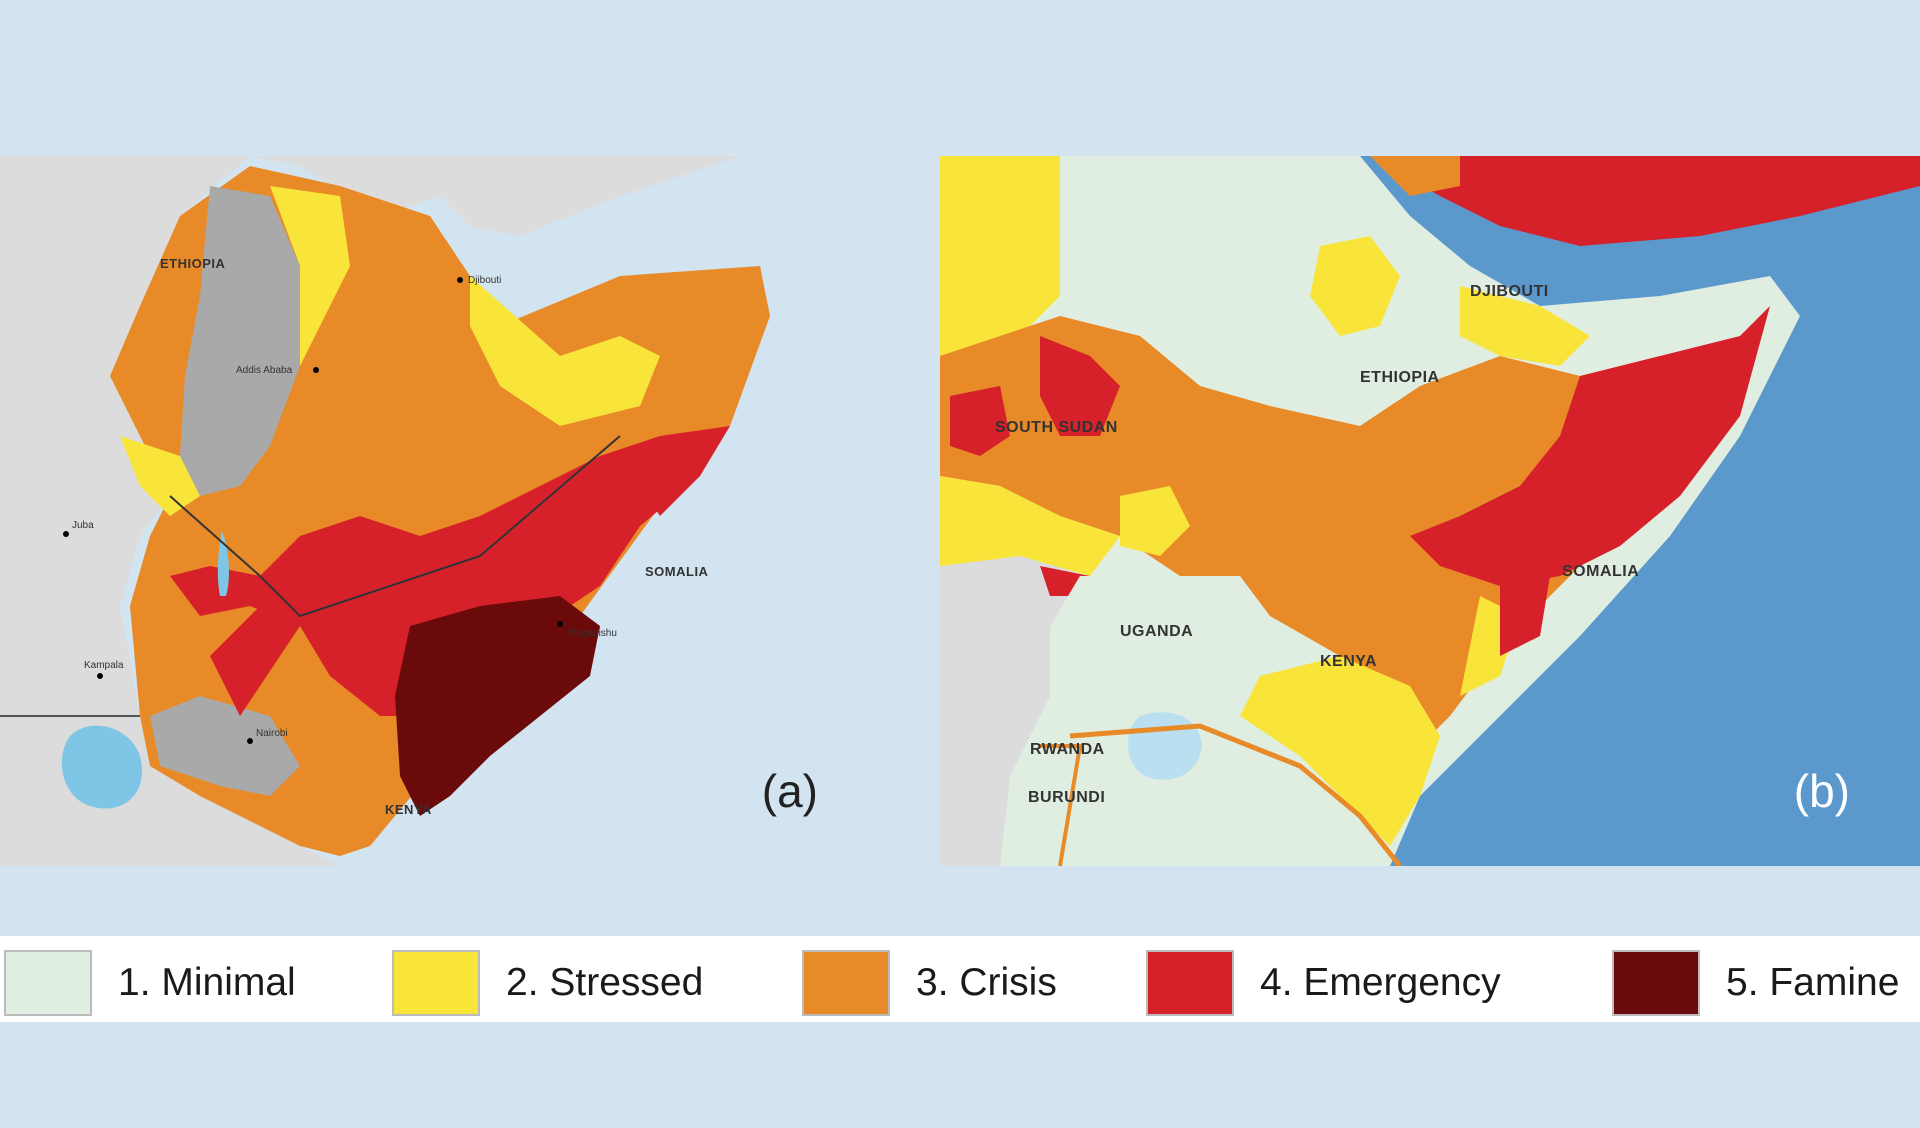 This screenshot has height=1128, width=1920. I want to click on legend-label-minimal: 1. Minimal, so click(207, 982).